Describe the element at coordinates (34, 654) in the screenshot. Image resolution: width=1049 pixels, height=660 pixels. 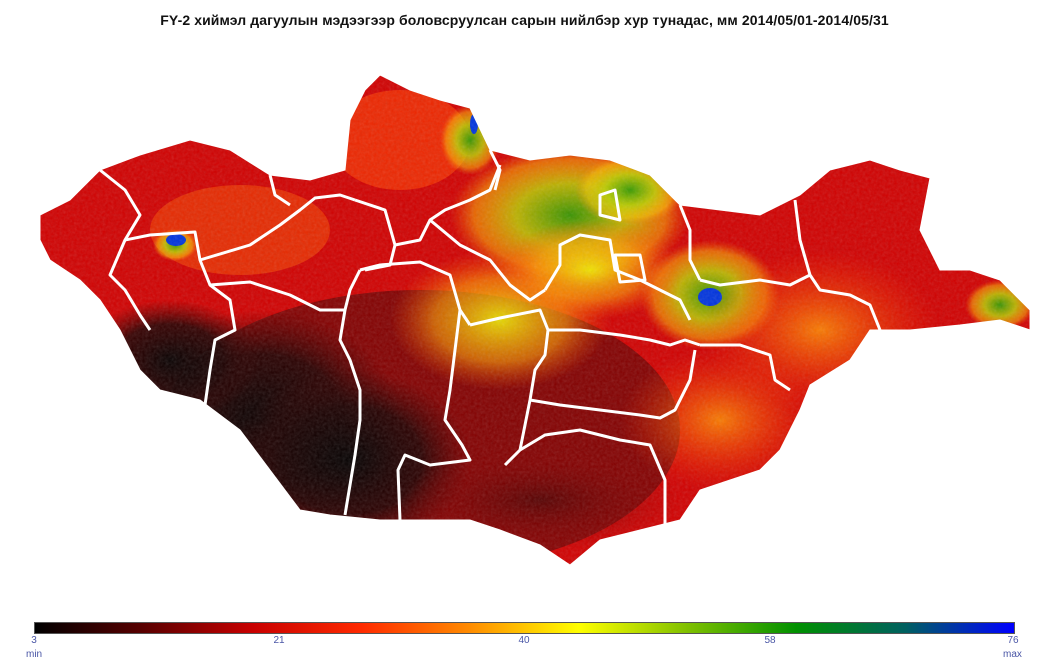
I see `legend-min-label: min` at that location.